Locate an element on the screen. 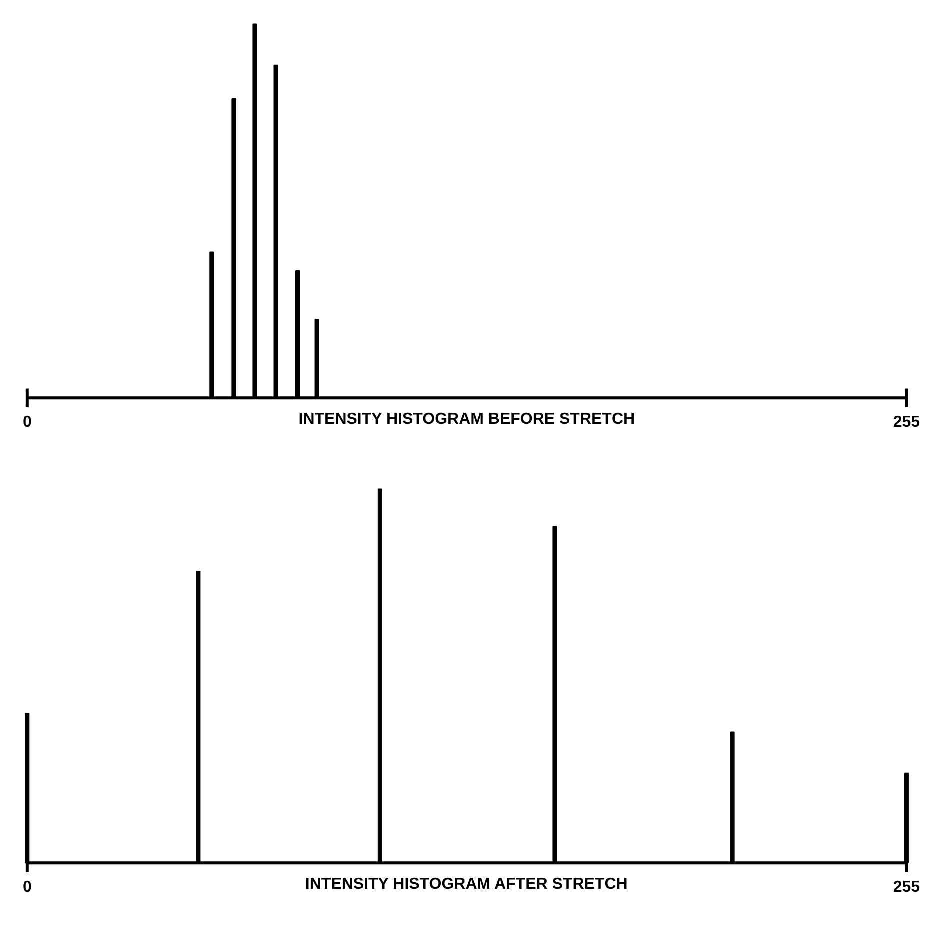  x-axis-title: INTENSITY HISTOGRAM BEFORE STRETCH is located at coordinates (467, 419).